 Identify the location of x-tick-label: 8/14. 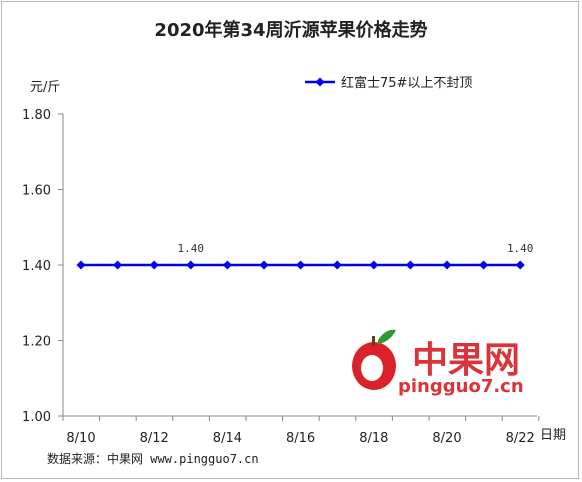
(227, 438).